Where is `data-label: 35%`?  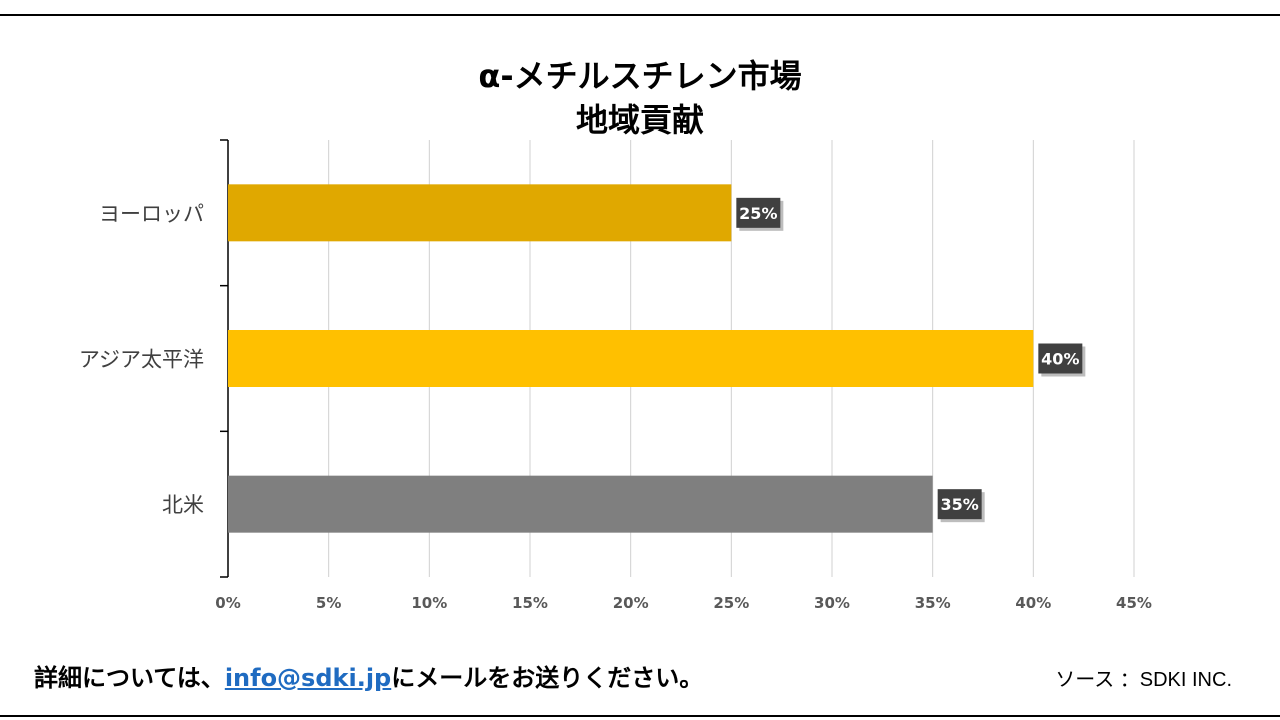 data-label: 35% is located at coordinates (960, 504).